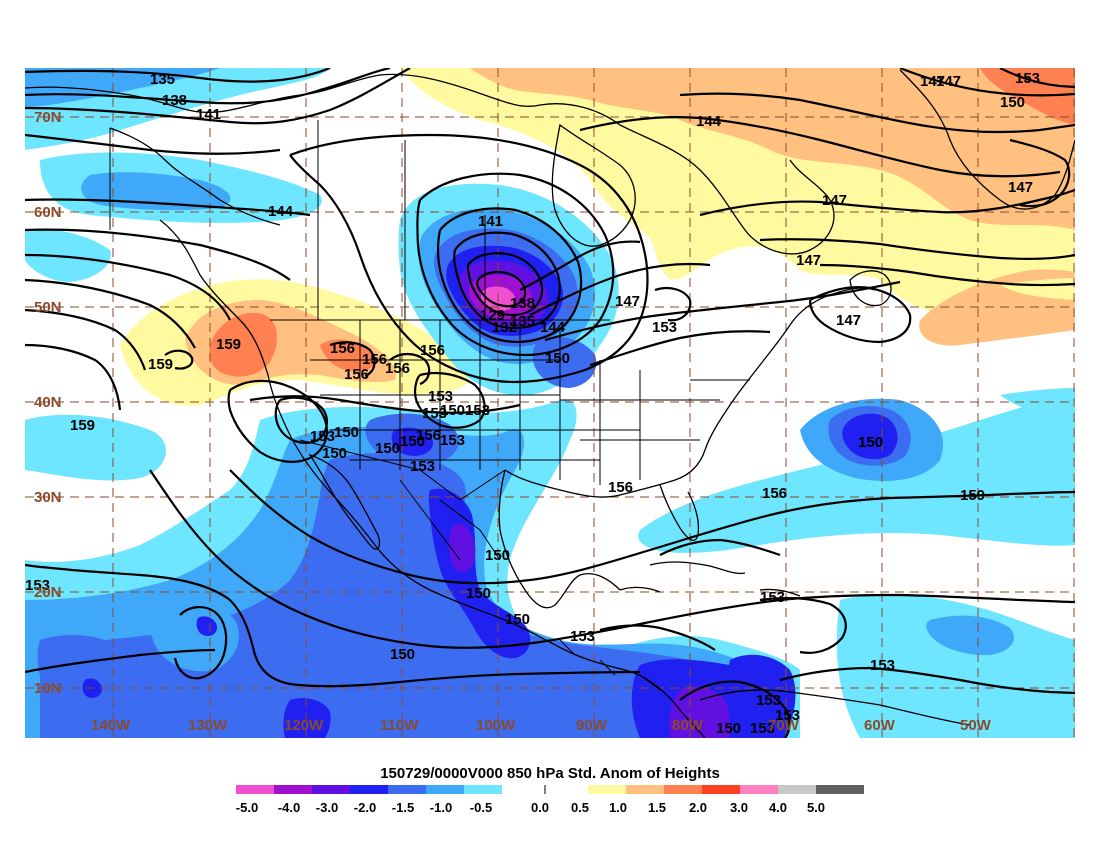 The width and height of the screenshot is (1100, 850). What do you see at coordinates (327, 807) in the screenshot?
I see `colorbar-tick: -3.0` at bounding box center [327, 807].